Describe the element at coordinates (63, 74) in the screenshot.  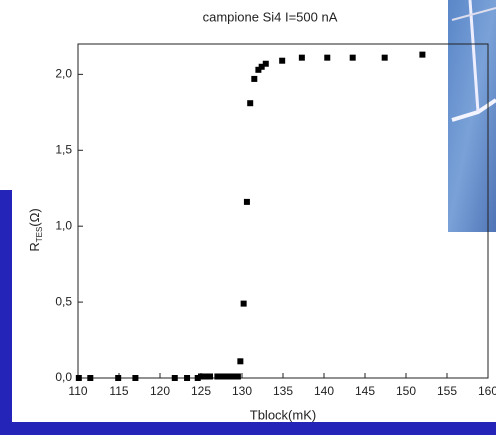
I see `y-tick-label: 2,0` at that location.